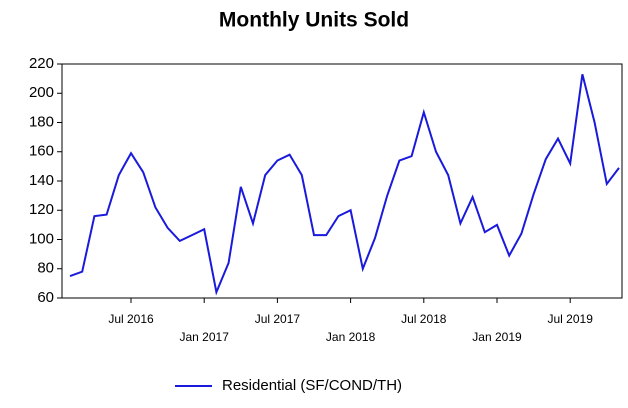 This screenshot has height=408, width=628. Describe the element at coordinates (41, 63) in the screenshot. I see `y-tick-label: 220` at that location.